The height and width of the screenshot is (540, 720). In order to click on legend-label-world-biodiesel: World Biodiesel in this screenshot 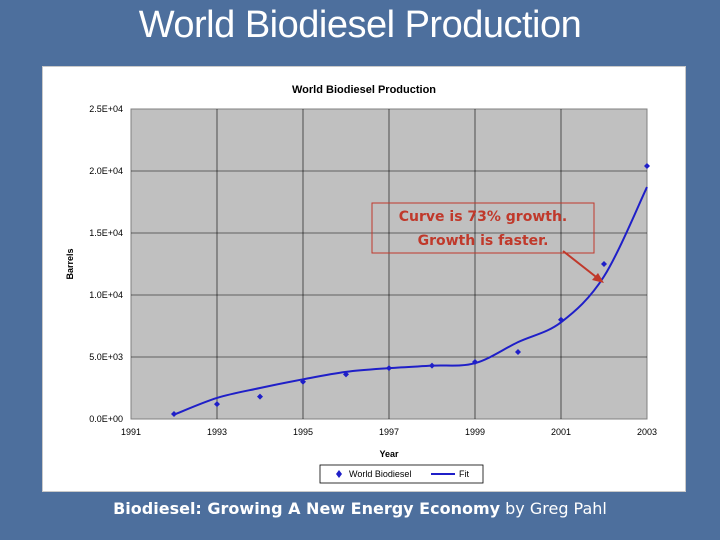, I will do `click(380, 474)`.